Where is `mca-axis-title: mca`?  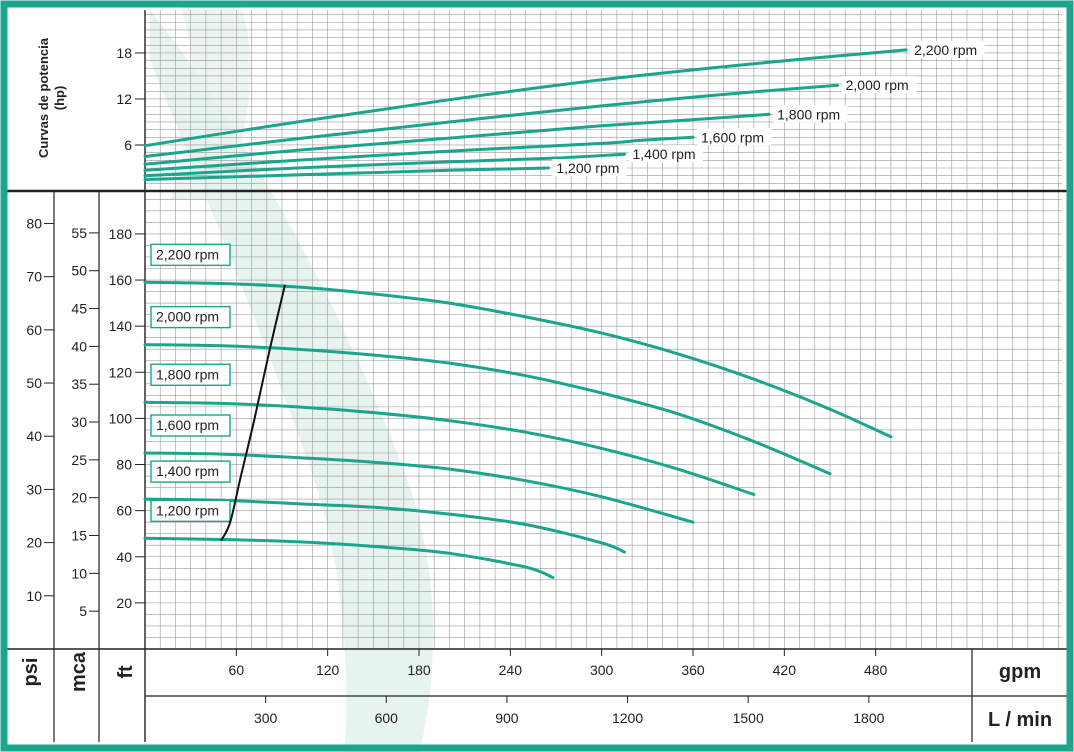 mca-axis-title: mca is located at coordinates (79, 671).